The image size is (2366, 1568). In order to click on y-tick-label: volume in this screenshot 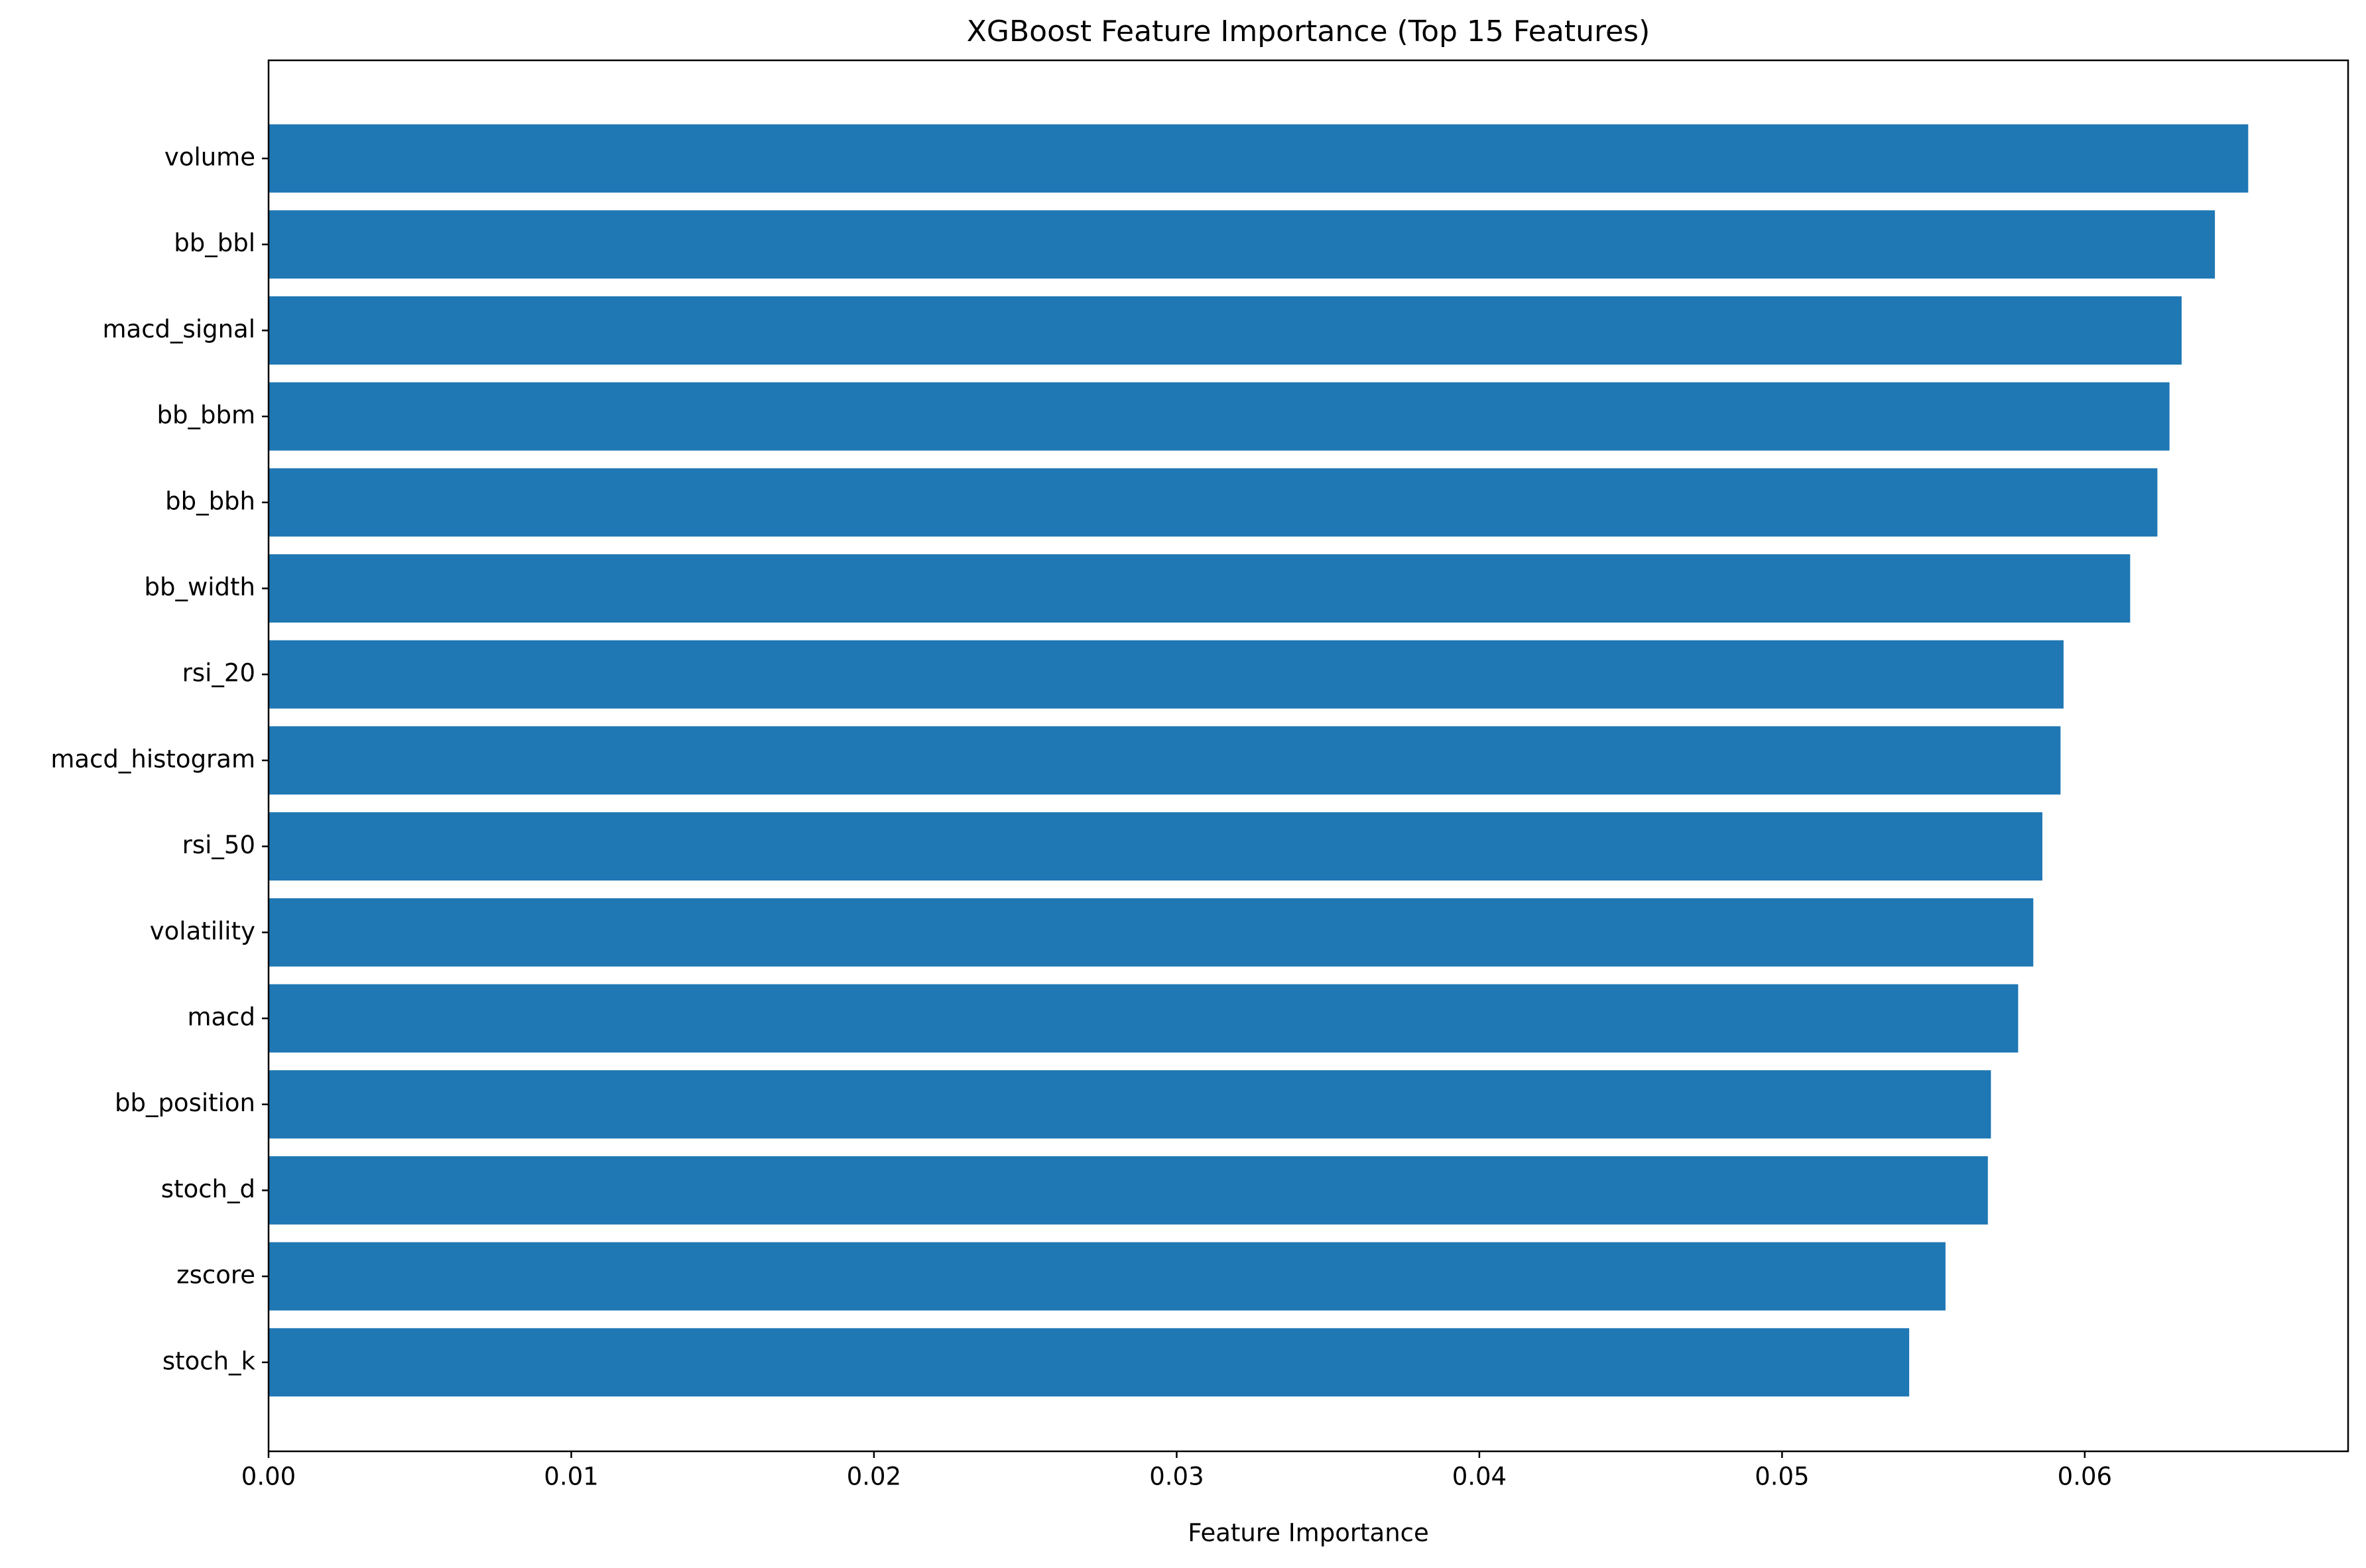, I will do `click(209, 157)`.